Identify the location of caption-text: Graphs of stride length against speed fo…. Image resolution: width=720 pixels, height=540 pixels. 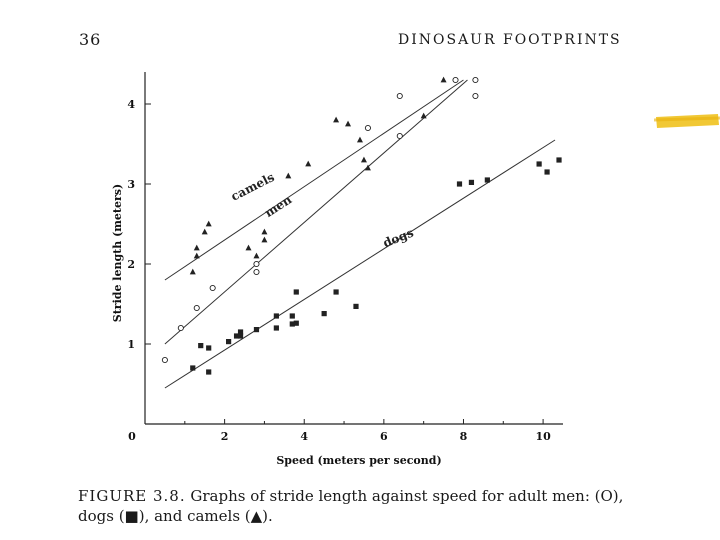
(351, 506).